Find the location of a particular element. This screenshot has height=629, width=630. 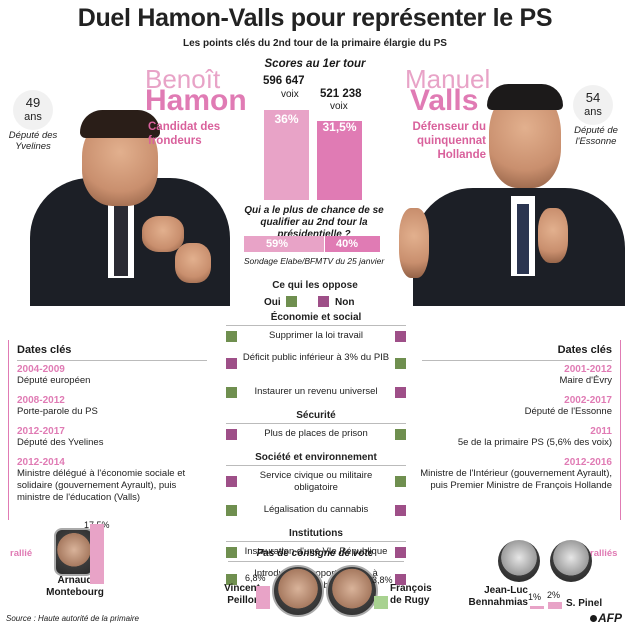

date-entry: 2001-2012 Maire d'Évry is located at coordinates (515, 375).